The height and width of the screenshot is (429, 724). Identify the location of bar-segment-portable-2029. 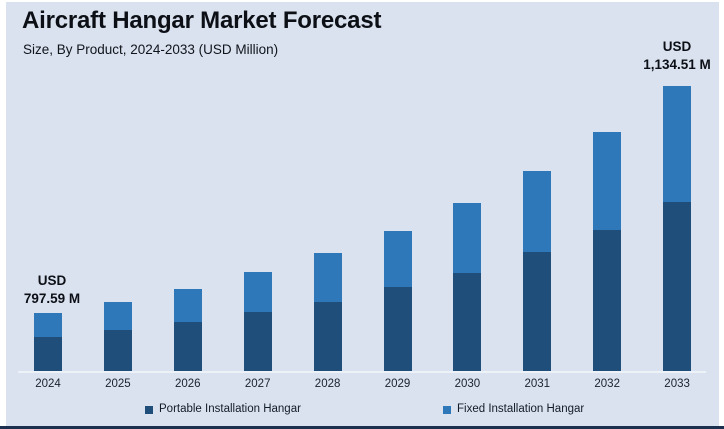
(397, 329).